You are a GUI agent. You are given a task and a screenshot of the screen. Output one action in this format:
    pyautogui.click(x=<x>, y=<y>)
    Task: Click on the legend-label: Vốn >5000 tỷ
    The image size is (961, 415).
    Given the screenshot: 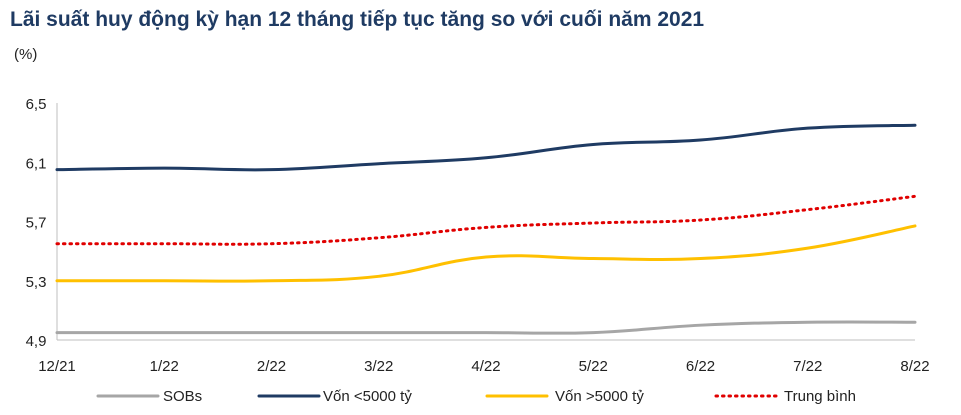 What is the action you would take?
    pyautogui.click(x=599, y=396)
    